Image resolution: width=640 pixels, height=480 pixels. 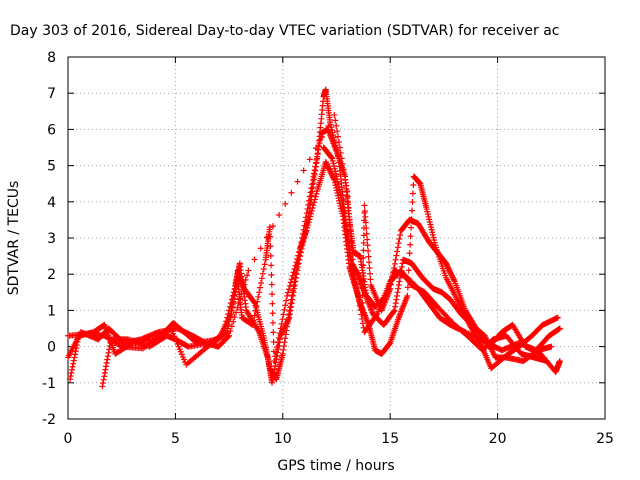 What do you see at coordinates (283, 439) in the screenshot?
I see `x-tick-label: 10` at bounding box center [283, 439].